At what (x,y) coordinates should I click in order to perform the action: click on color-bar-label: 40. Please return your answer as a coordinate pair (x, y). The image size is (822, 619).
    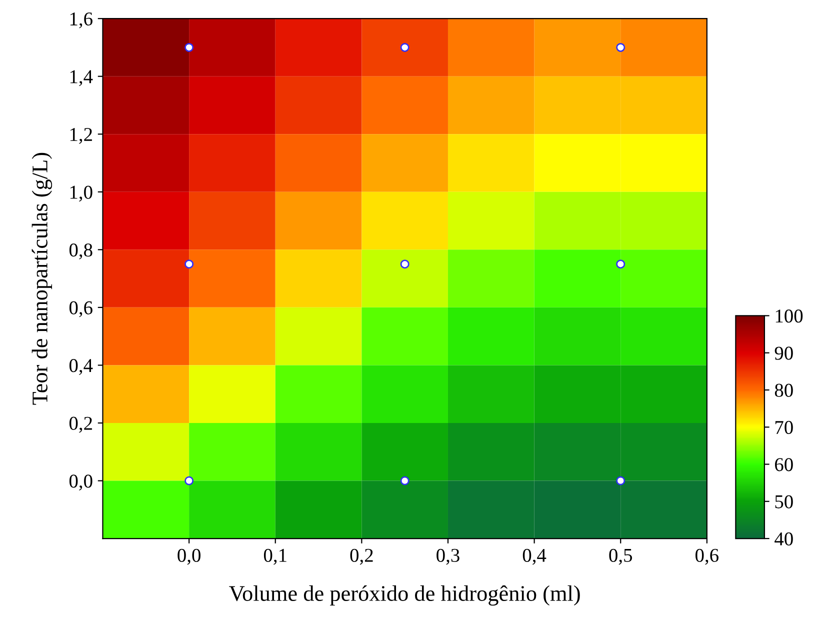
    Looking at the image, I should click on (783, 539).